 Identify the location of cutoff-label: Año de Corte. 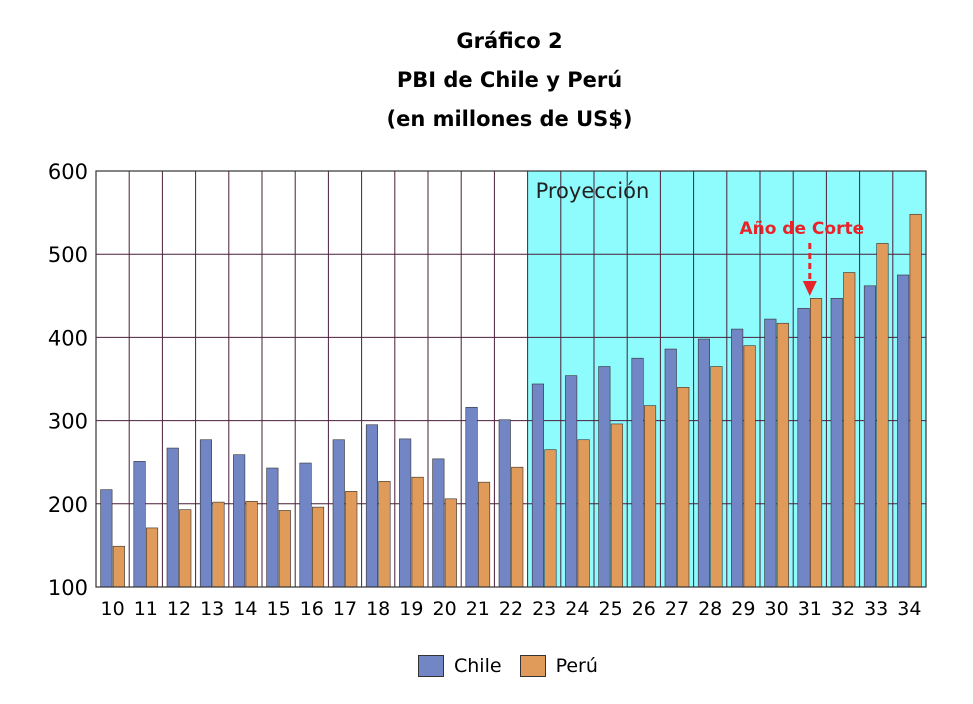
(801, 229).